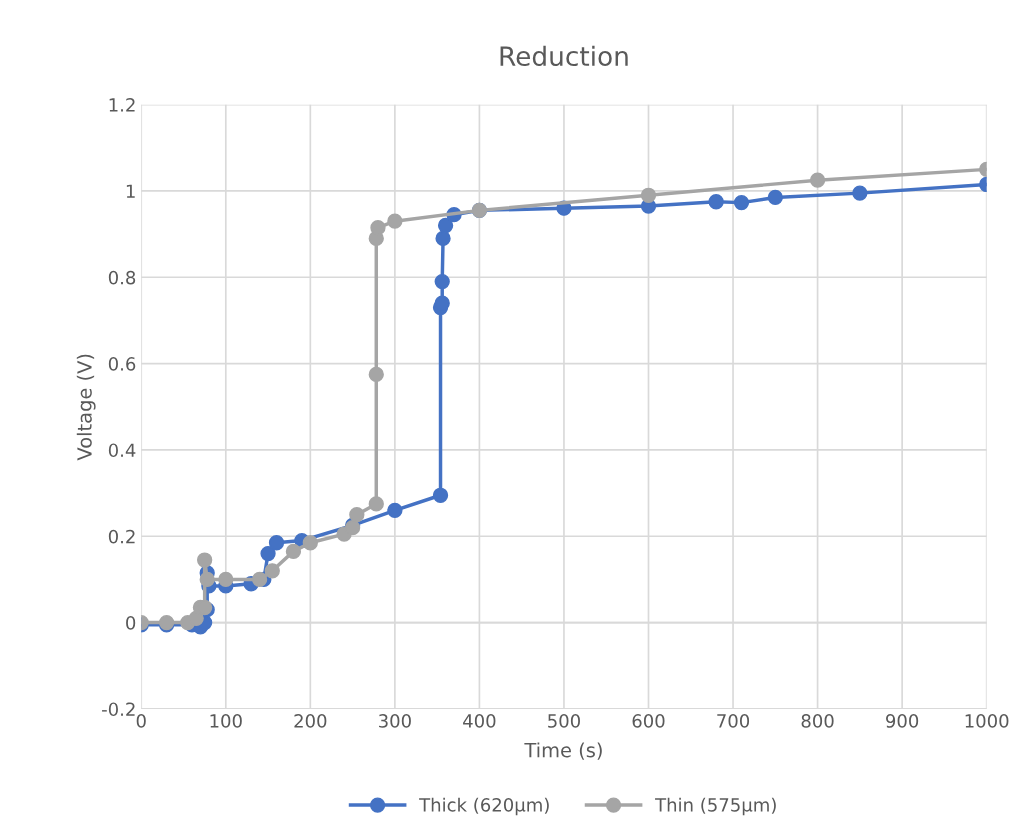 The image size is (1031, 837). I want to click on legend-label: Thick (620µm), so click(484, 806).